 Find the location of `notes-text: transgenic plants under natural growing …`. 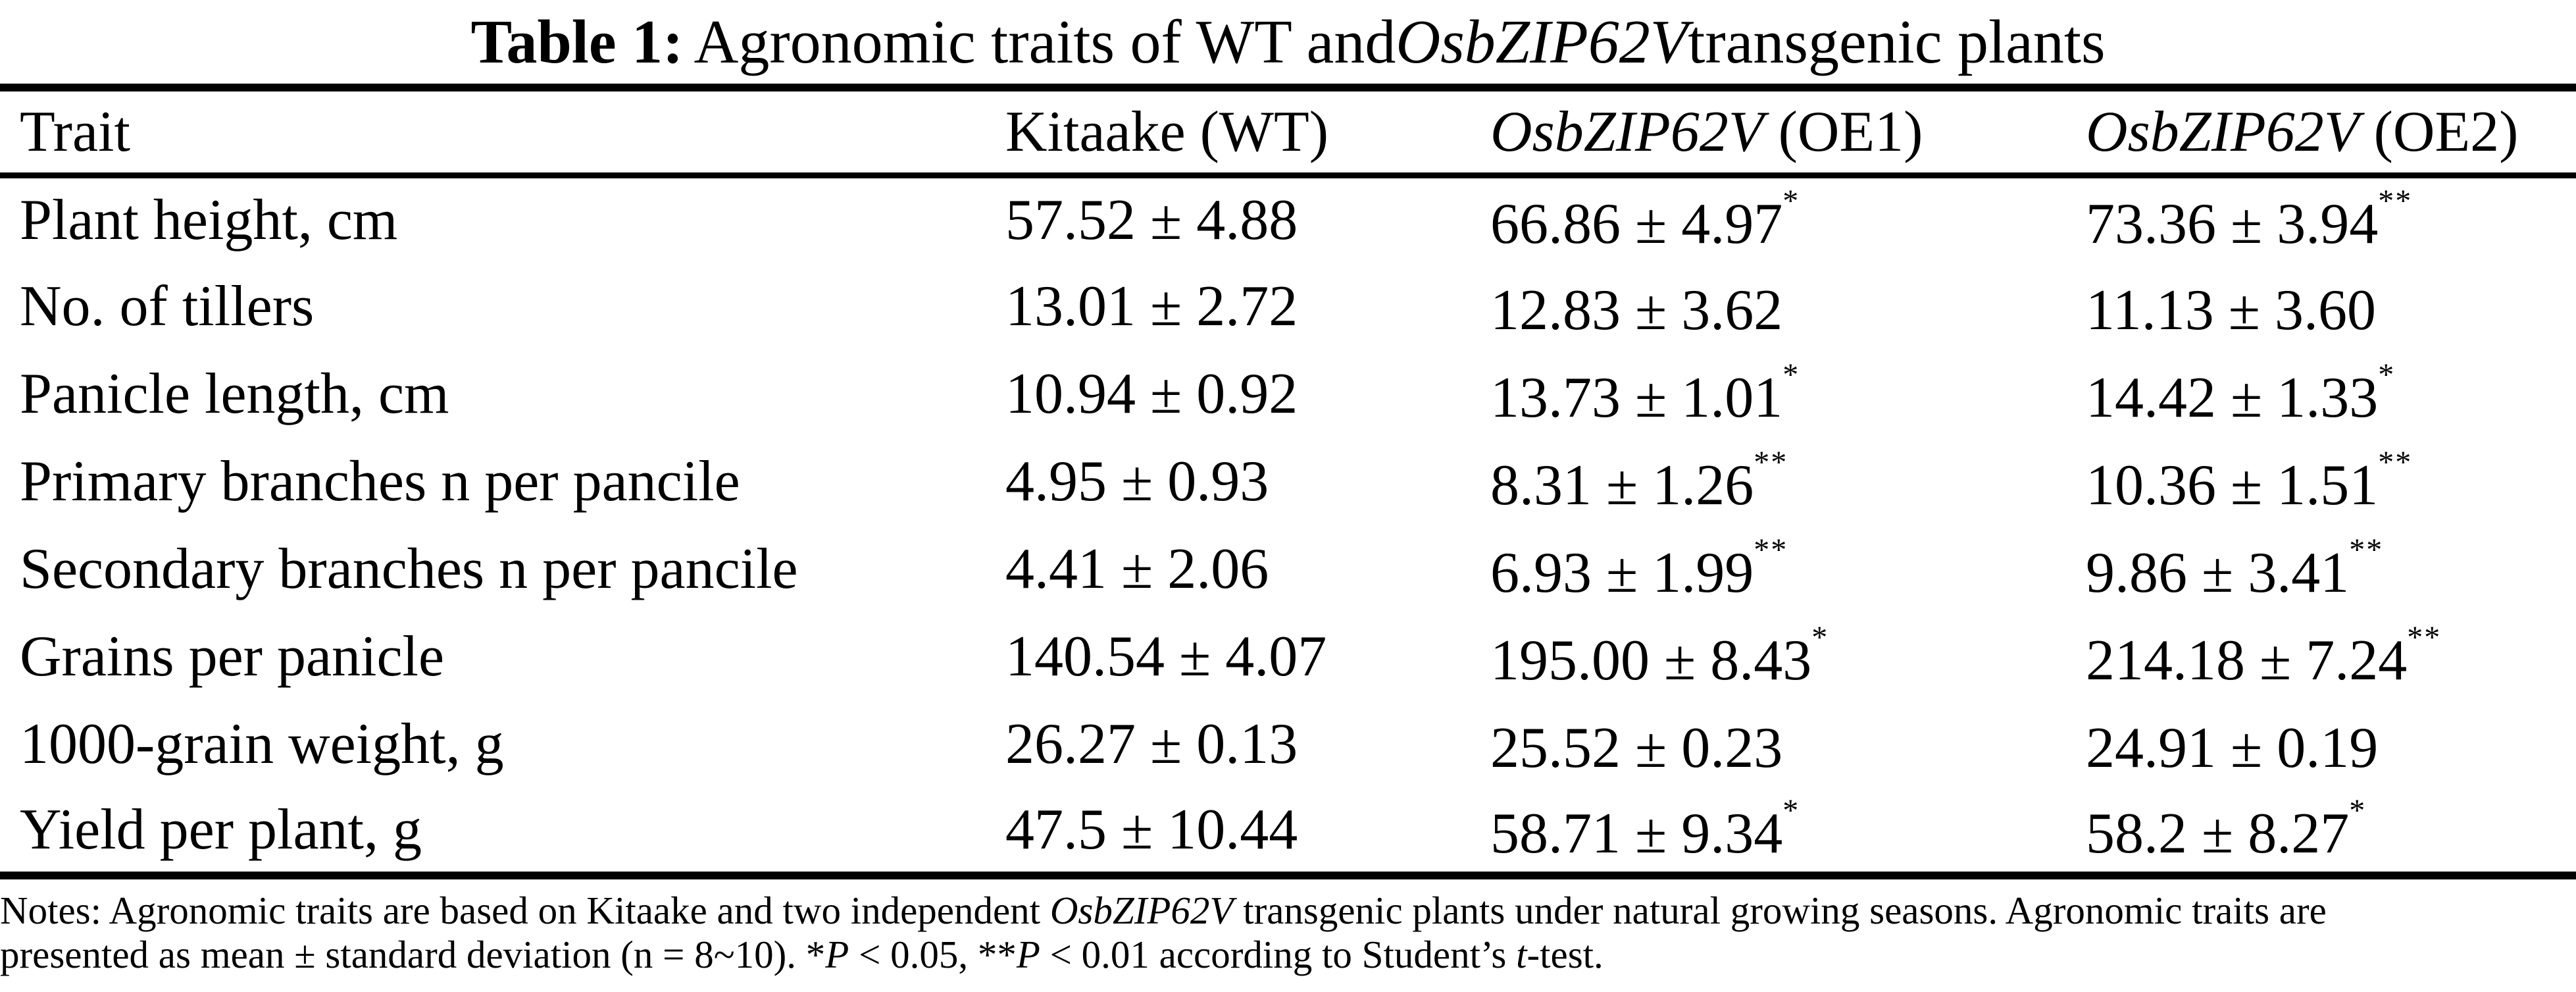

notes-text: transgenic plants under natural growing … is located at coordinates (1780, 910).